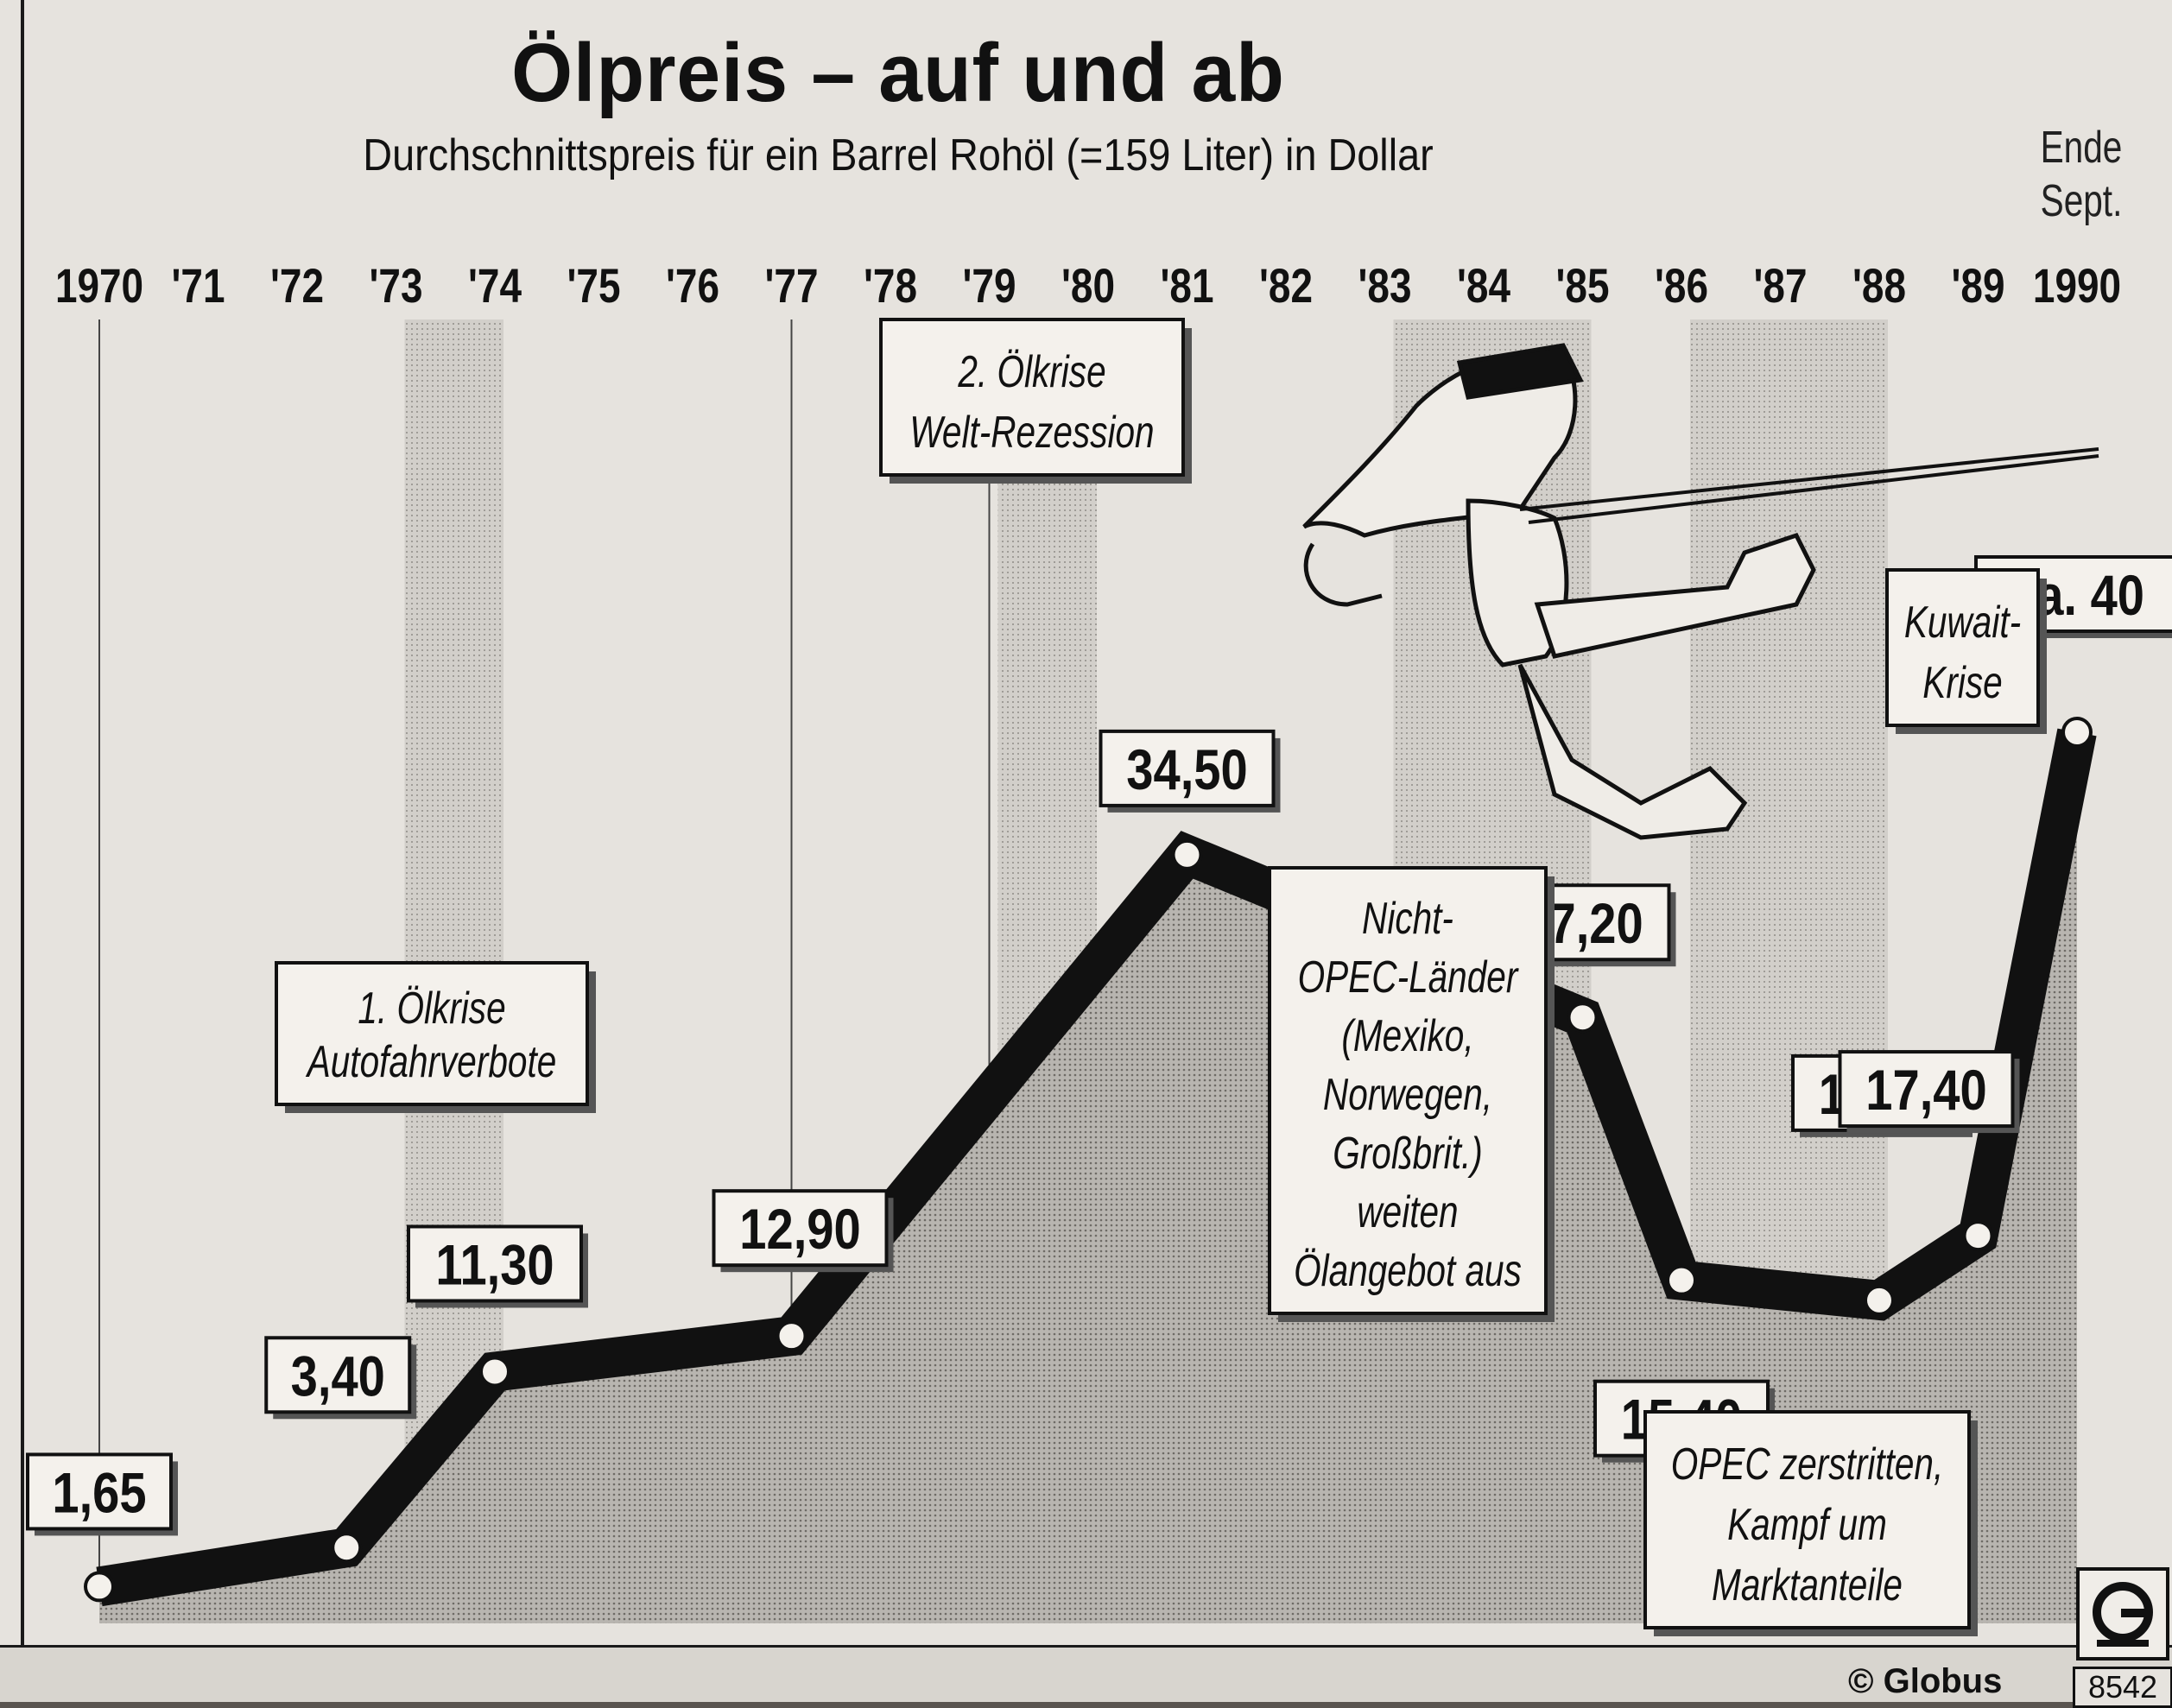 This screenshot has height=1708, width=2172. Describe the element at coordinates (2081, 148) in the screenshot. I see `end-note-line-1: Ende` at that location.